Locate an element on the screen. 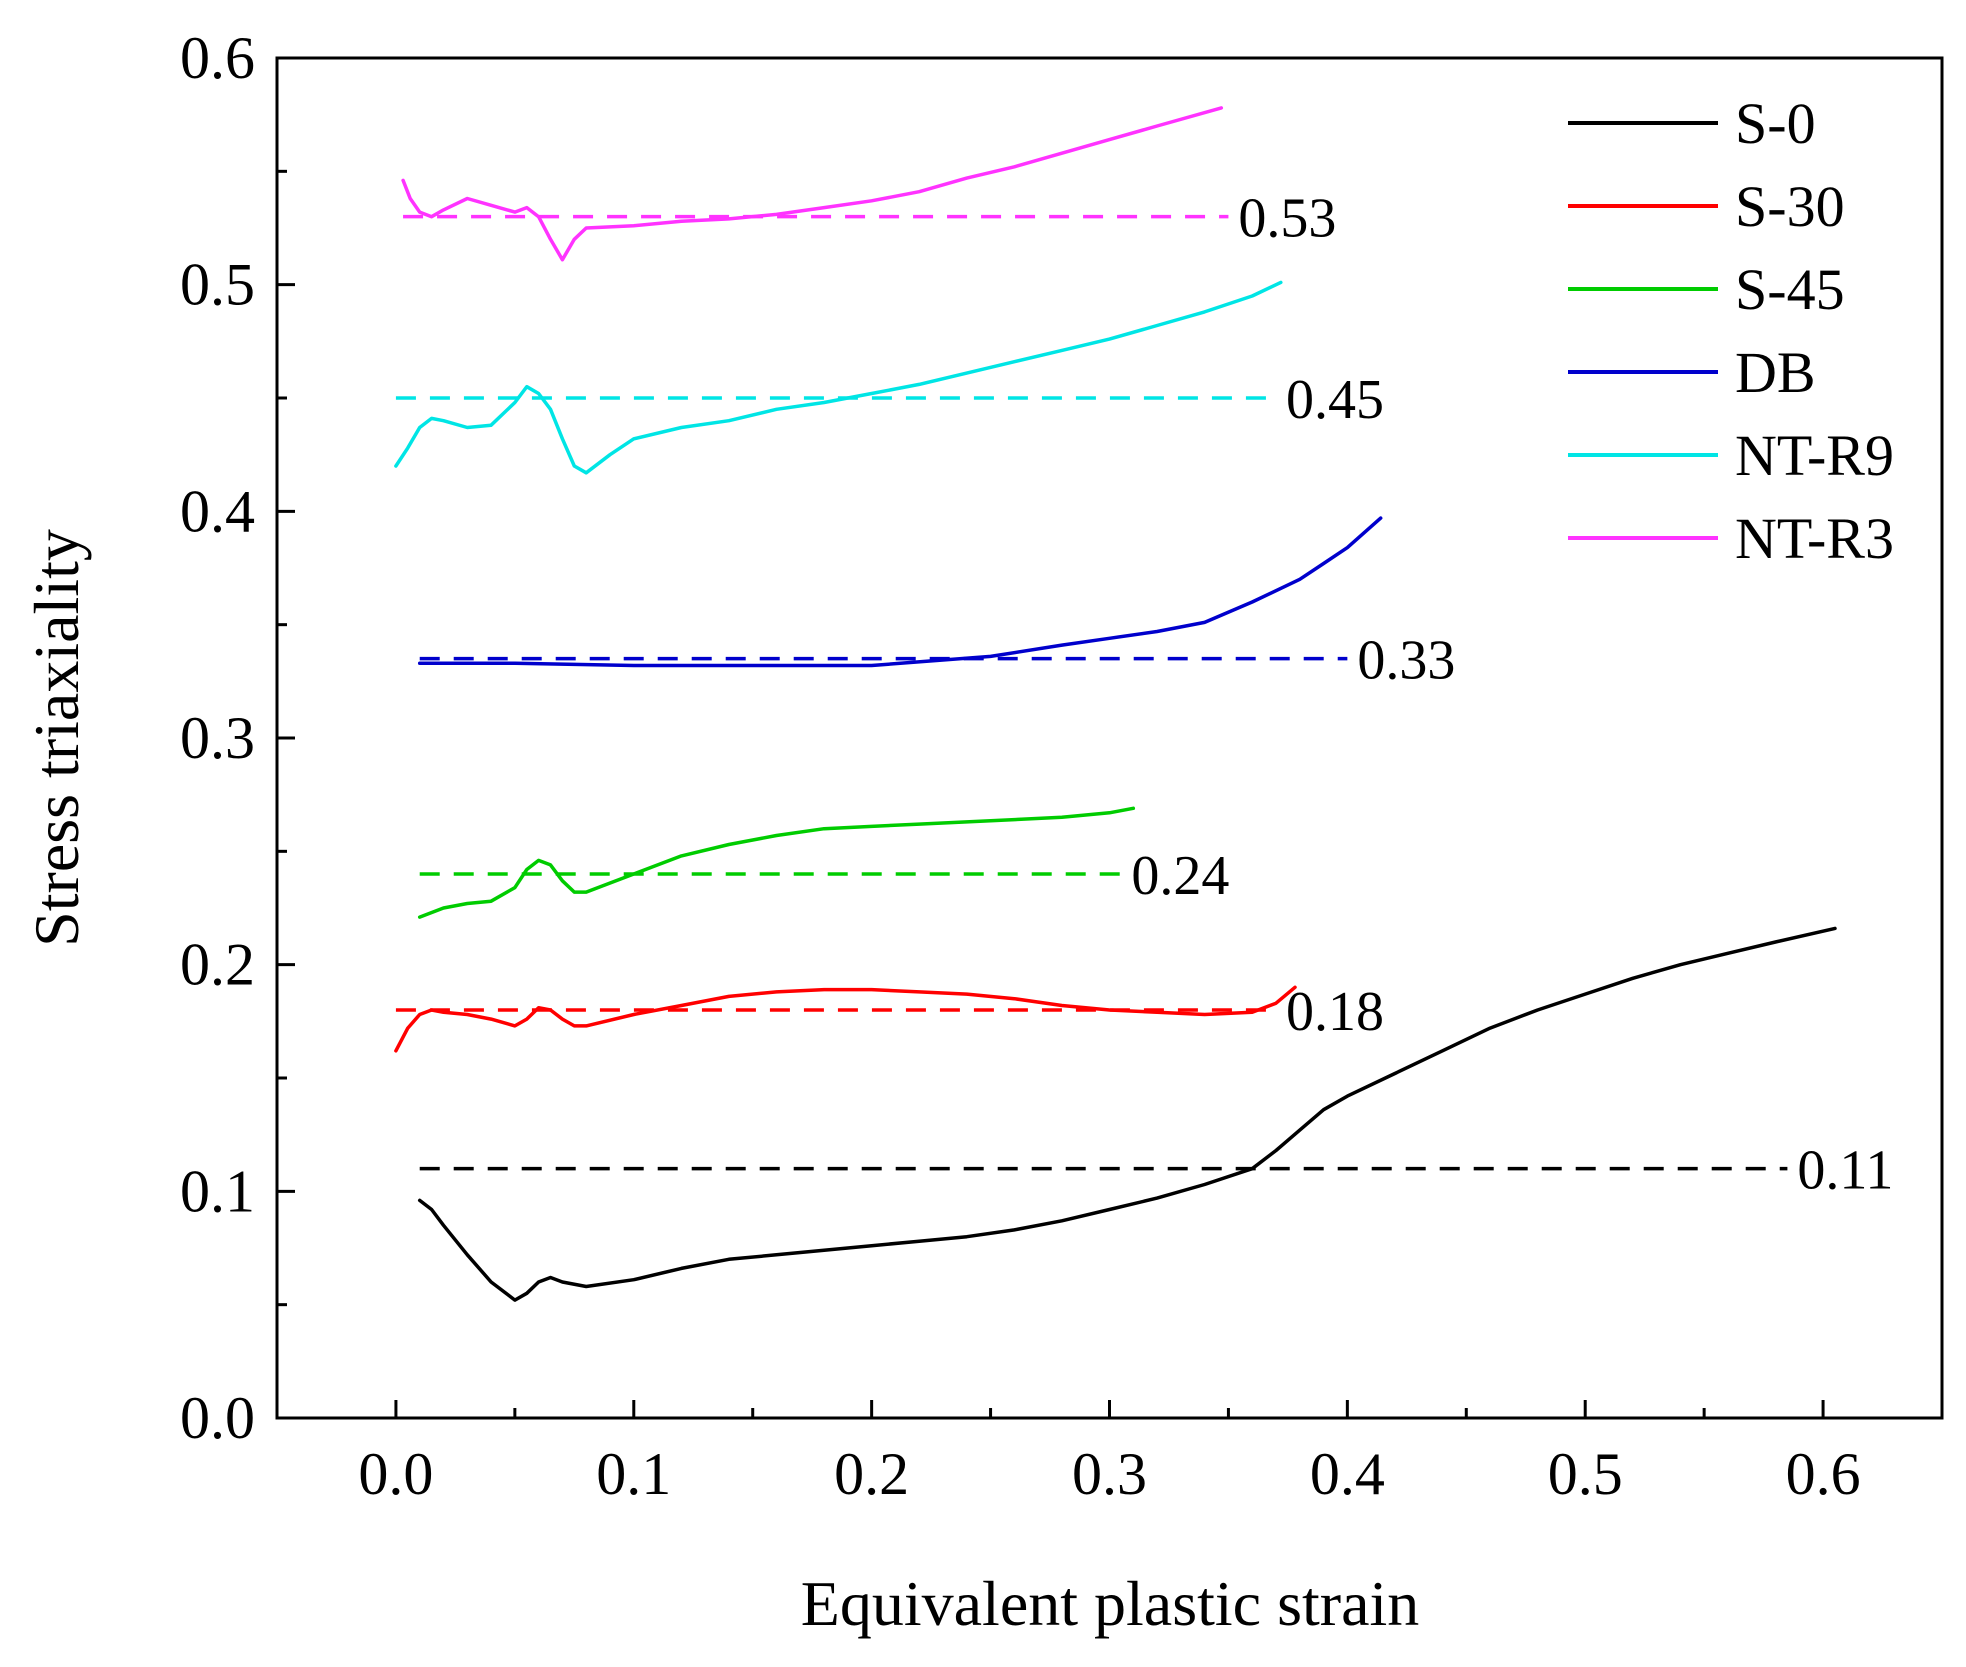  x-tick-label-5: 0.5 is located at coordinates (1585, 1474).